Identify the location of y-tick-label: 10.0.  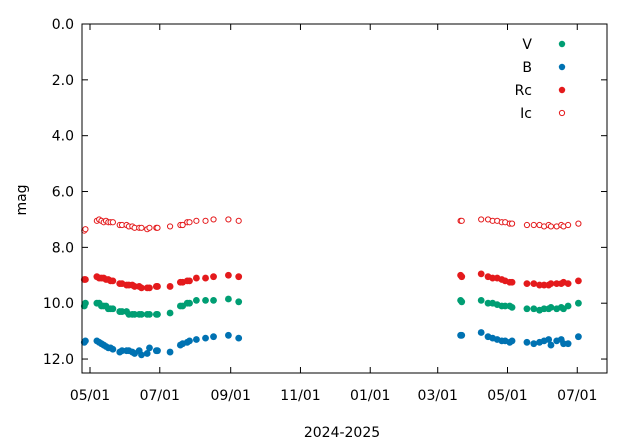
(58, 304).